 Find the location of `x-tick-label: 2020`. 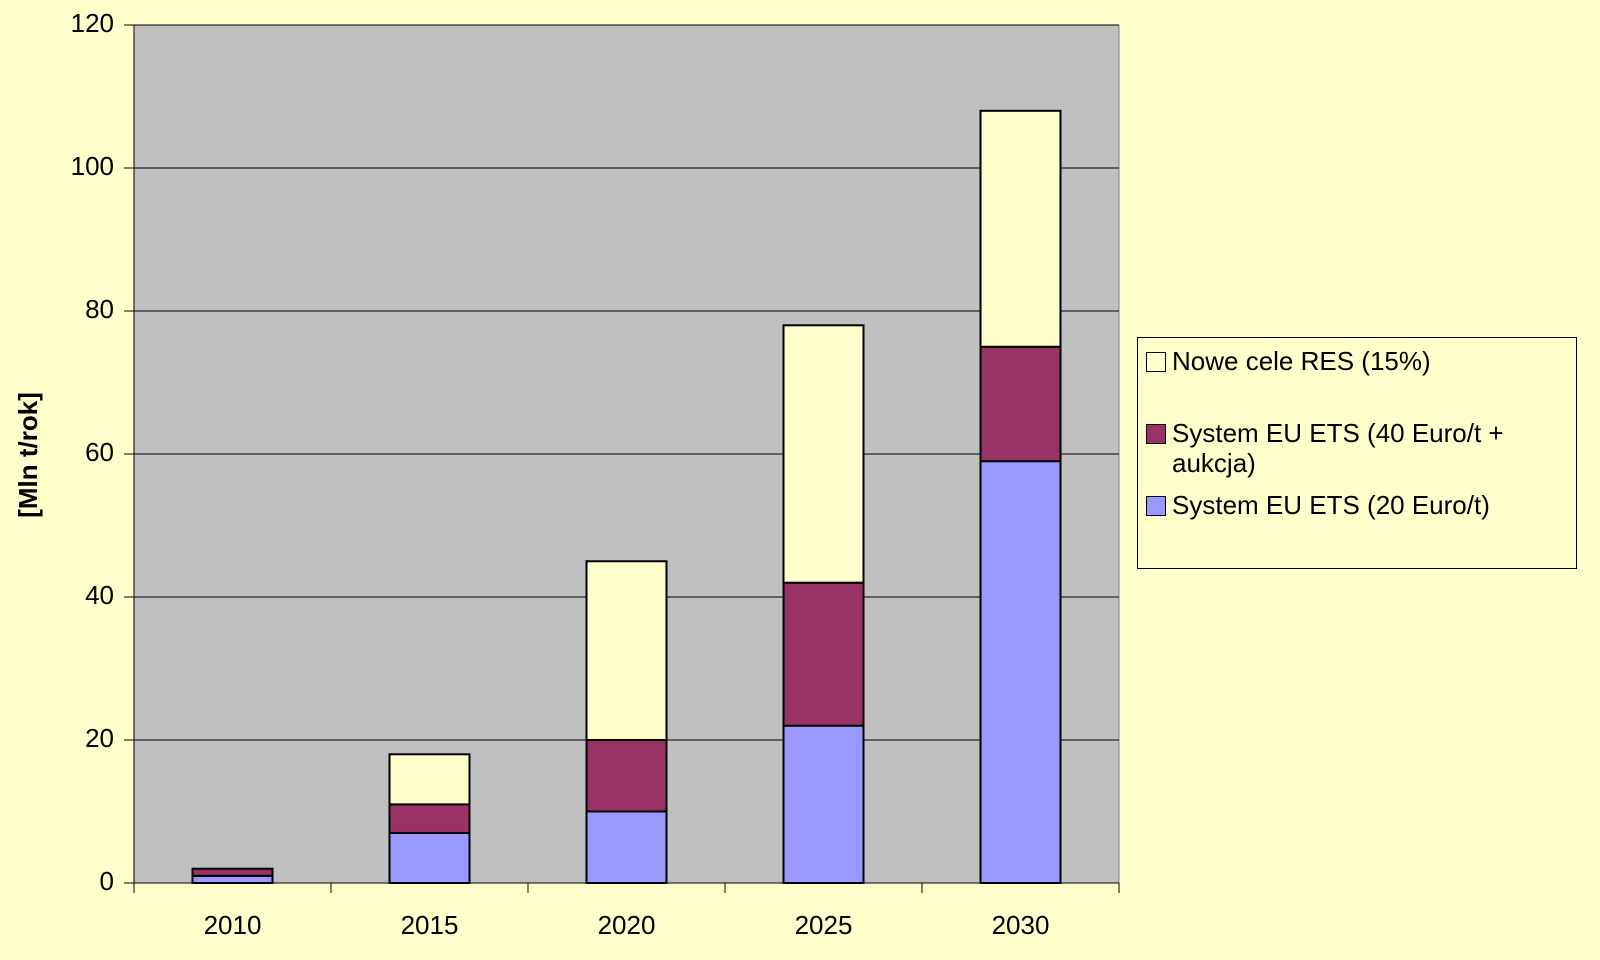

x-tick-label: 2020 is located at coordinates (627, 925).